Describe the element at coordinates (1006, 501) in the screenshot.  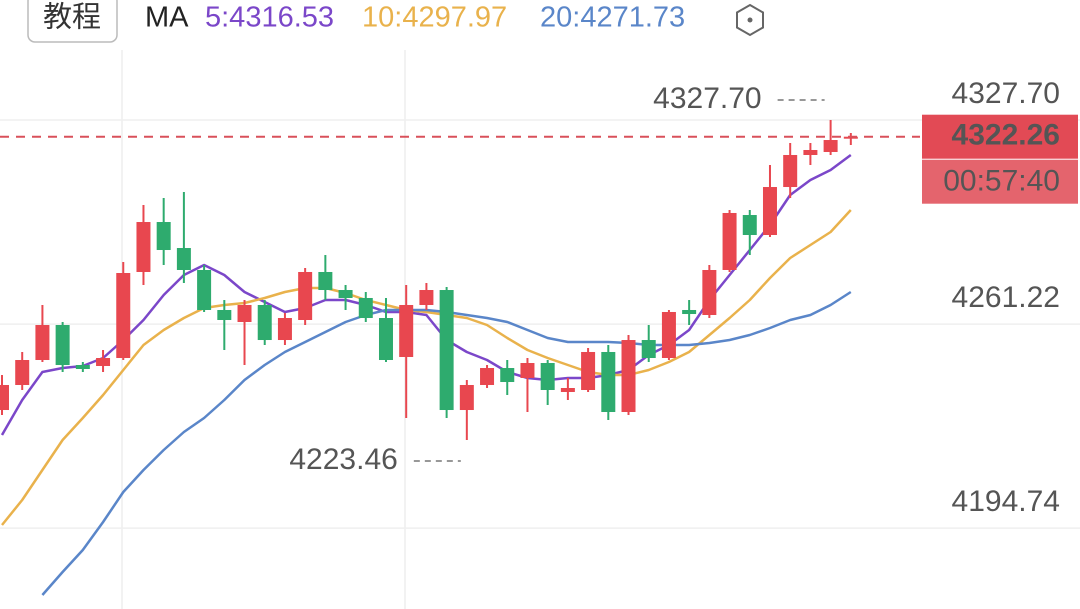
I see `y-tick-label: 4194.74` at that location.